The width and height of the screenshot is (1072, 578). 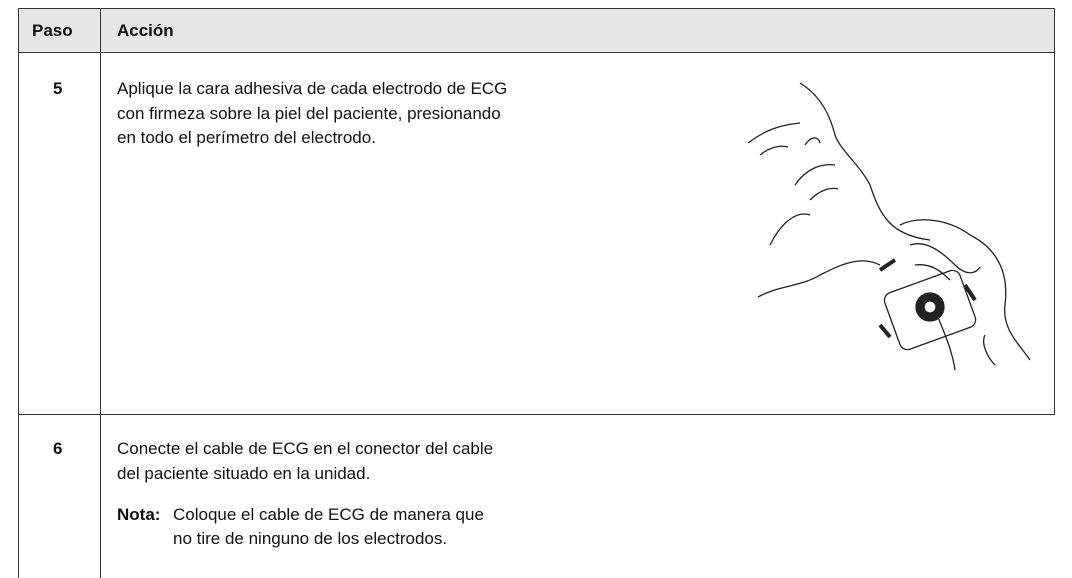 What do you see at coordinates (58, 88) in the screenshot?
I see `step-number: 5` at bounding box center [58, 88].